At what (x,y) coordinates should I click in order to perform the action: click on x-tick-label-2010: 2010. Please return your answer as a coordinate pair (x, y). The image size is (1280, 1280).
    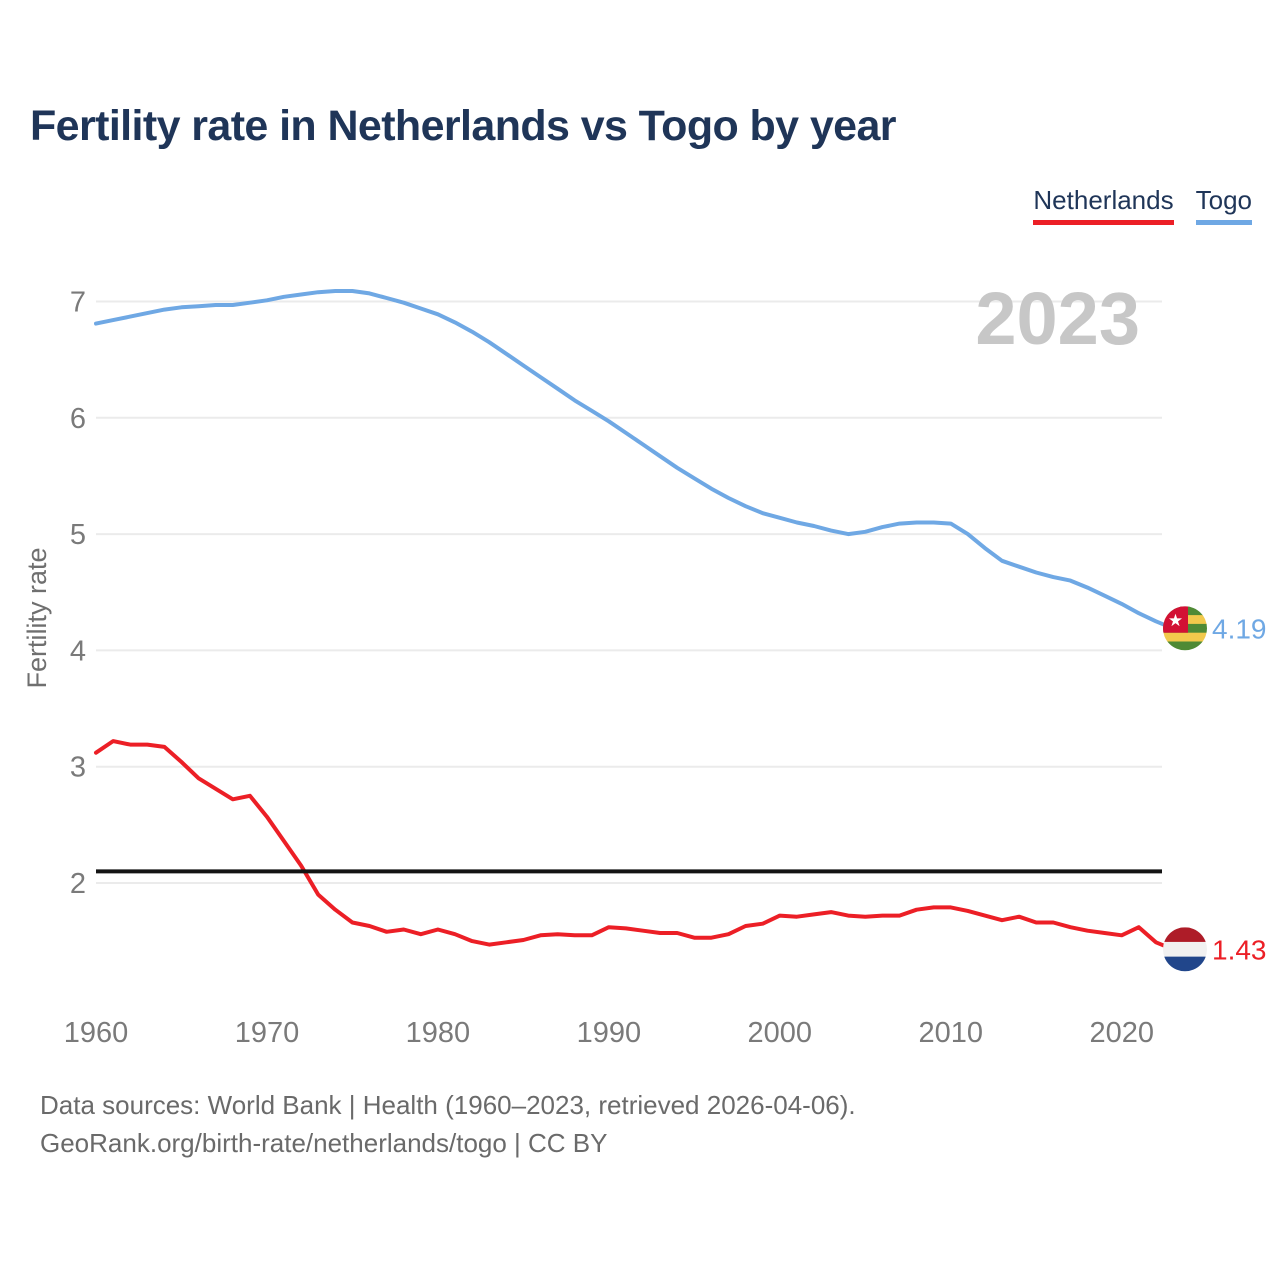
    Looking at the image, I should click on (950, 1033).